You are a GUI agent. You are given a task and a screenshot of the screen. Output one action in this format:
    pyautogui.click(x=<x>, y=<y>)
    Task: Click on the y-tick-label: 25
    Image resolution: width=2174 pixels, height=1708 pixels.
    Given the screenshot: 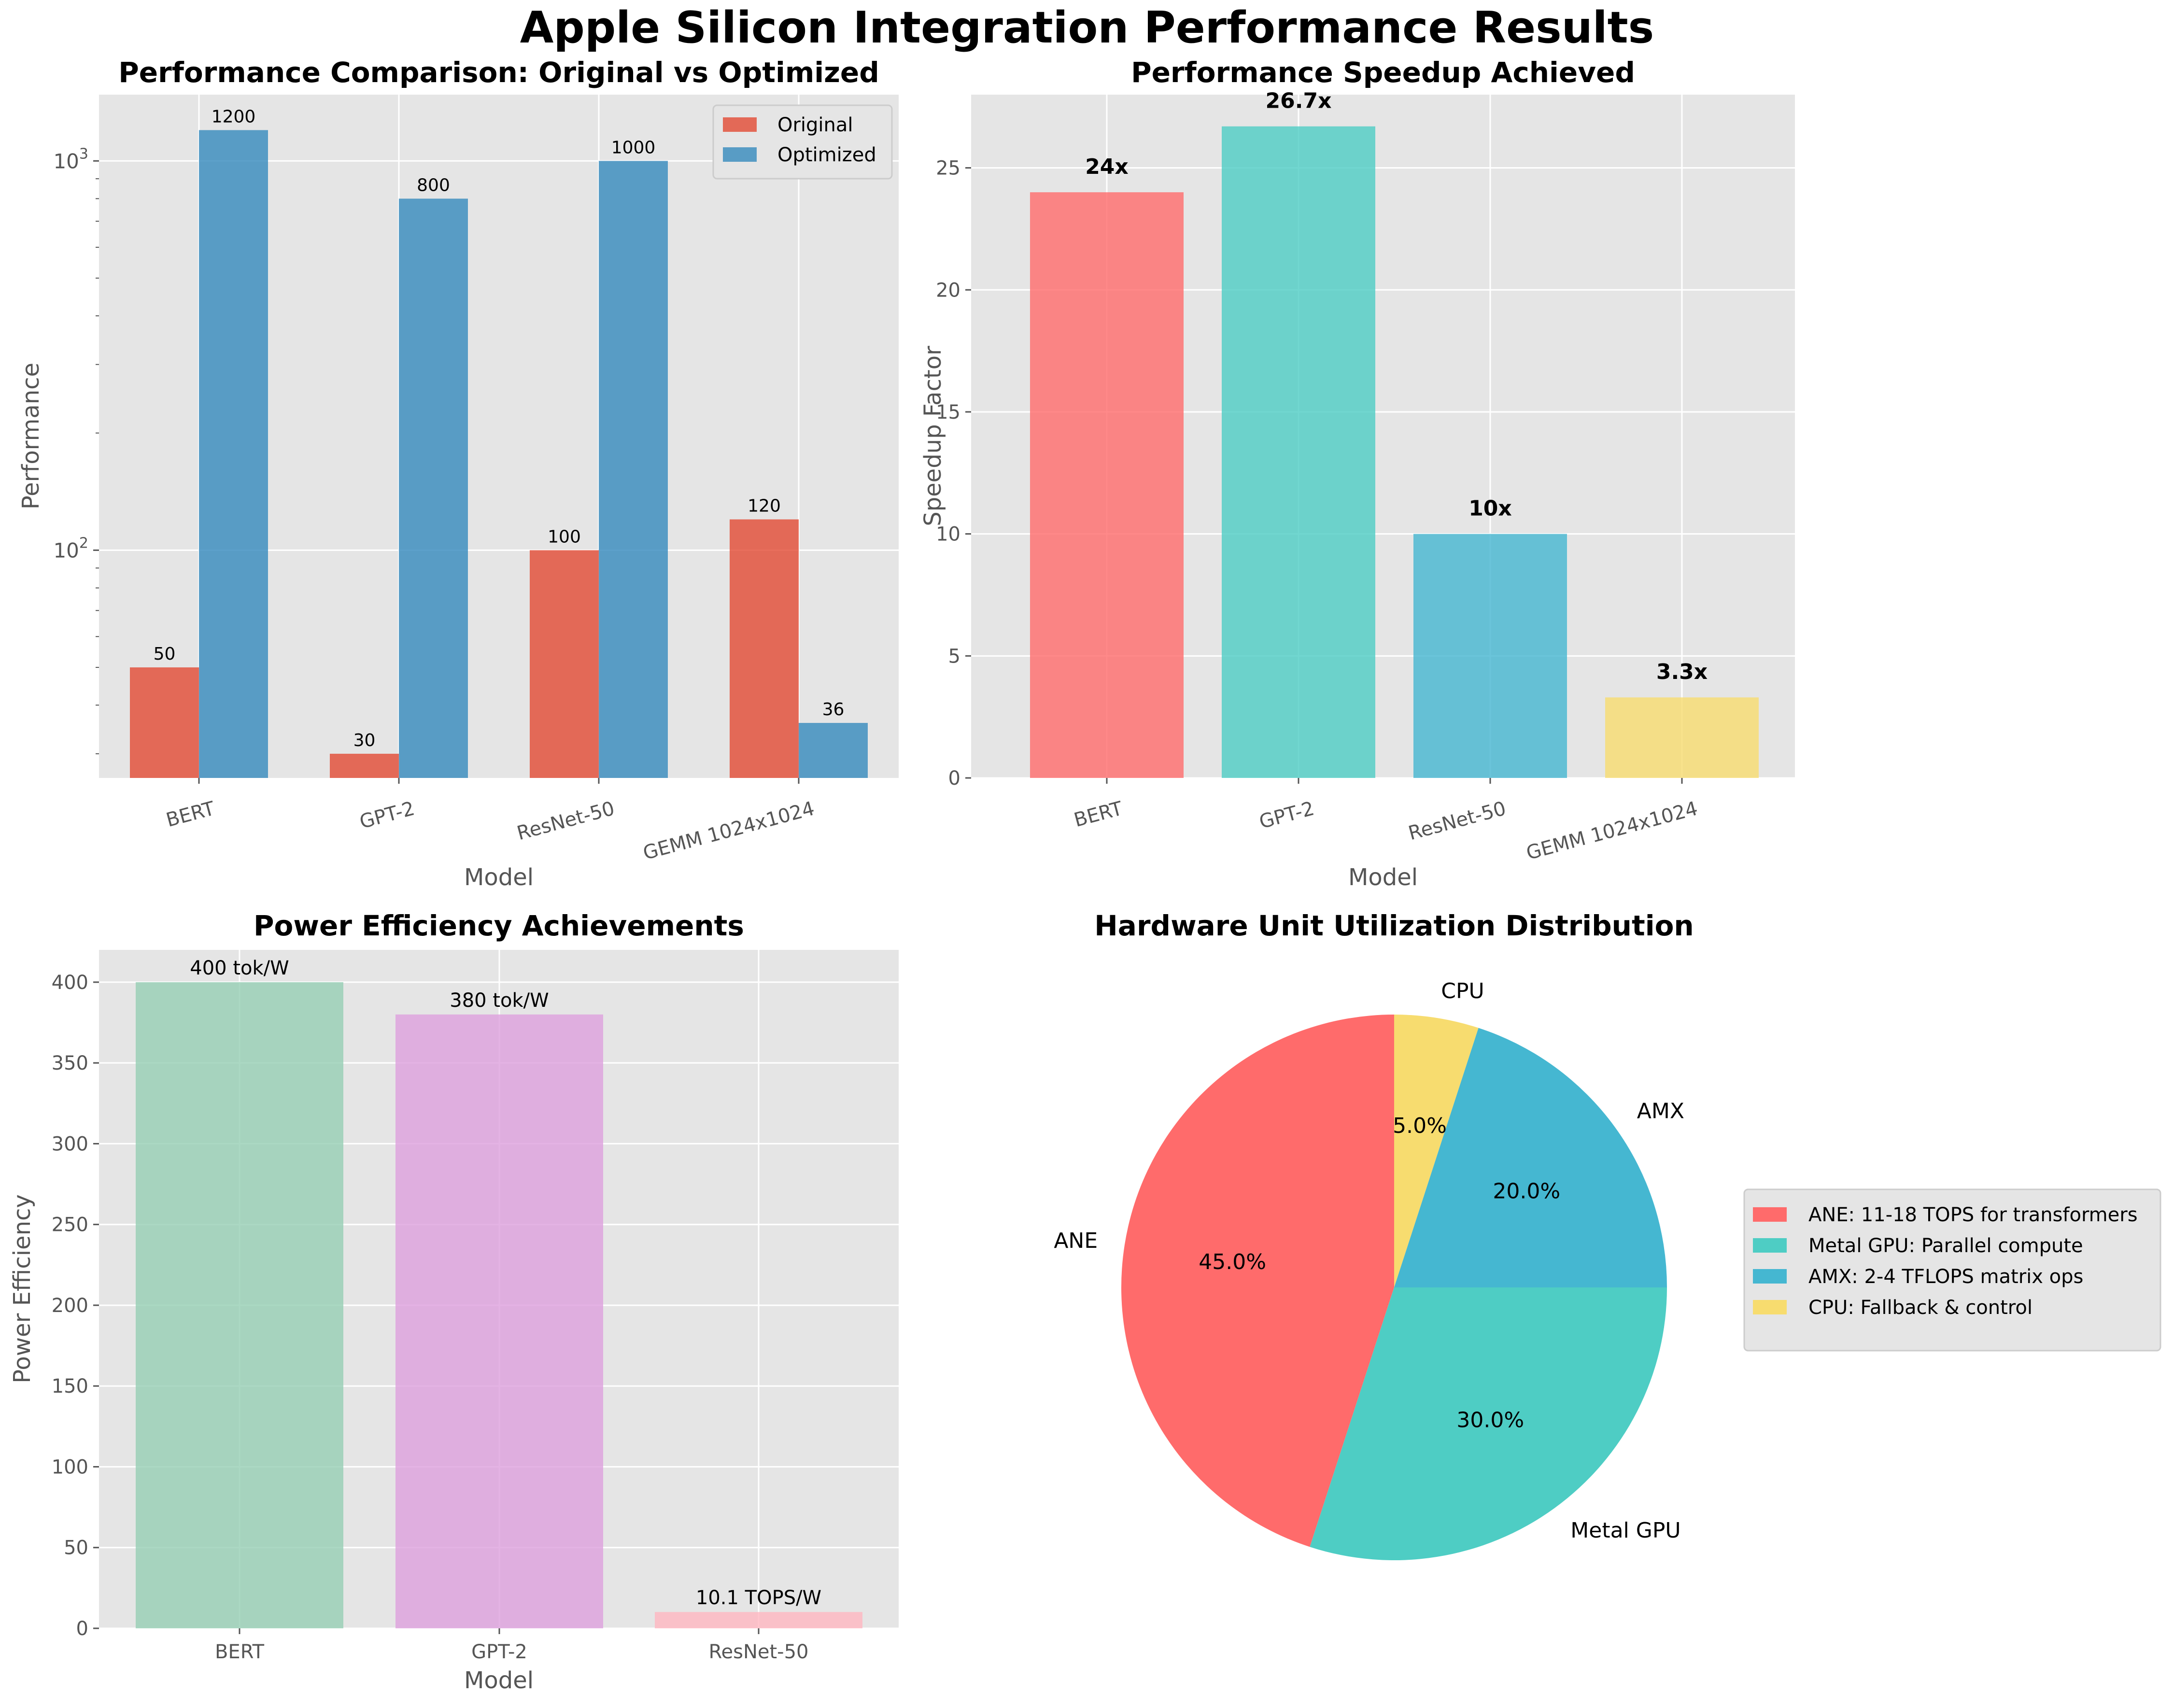 What is the action you would take?
    pyautogui.click(x=948, y=168)
    